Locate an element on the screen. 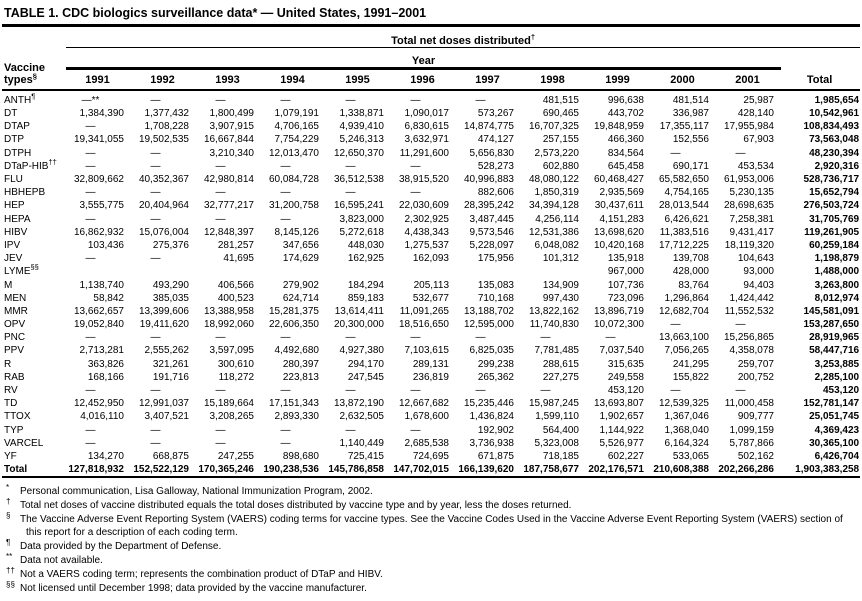  cell: 279,902 is located at coordinates (300, 285).